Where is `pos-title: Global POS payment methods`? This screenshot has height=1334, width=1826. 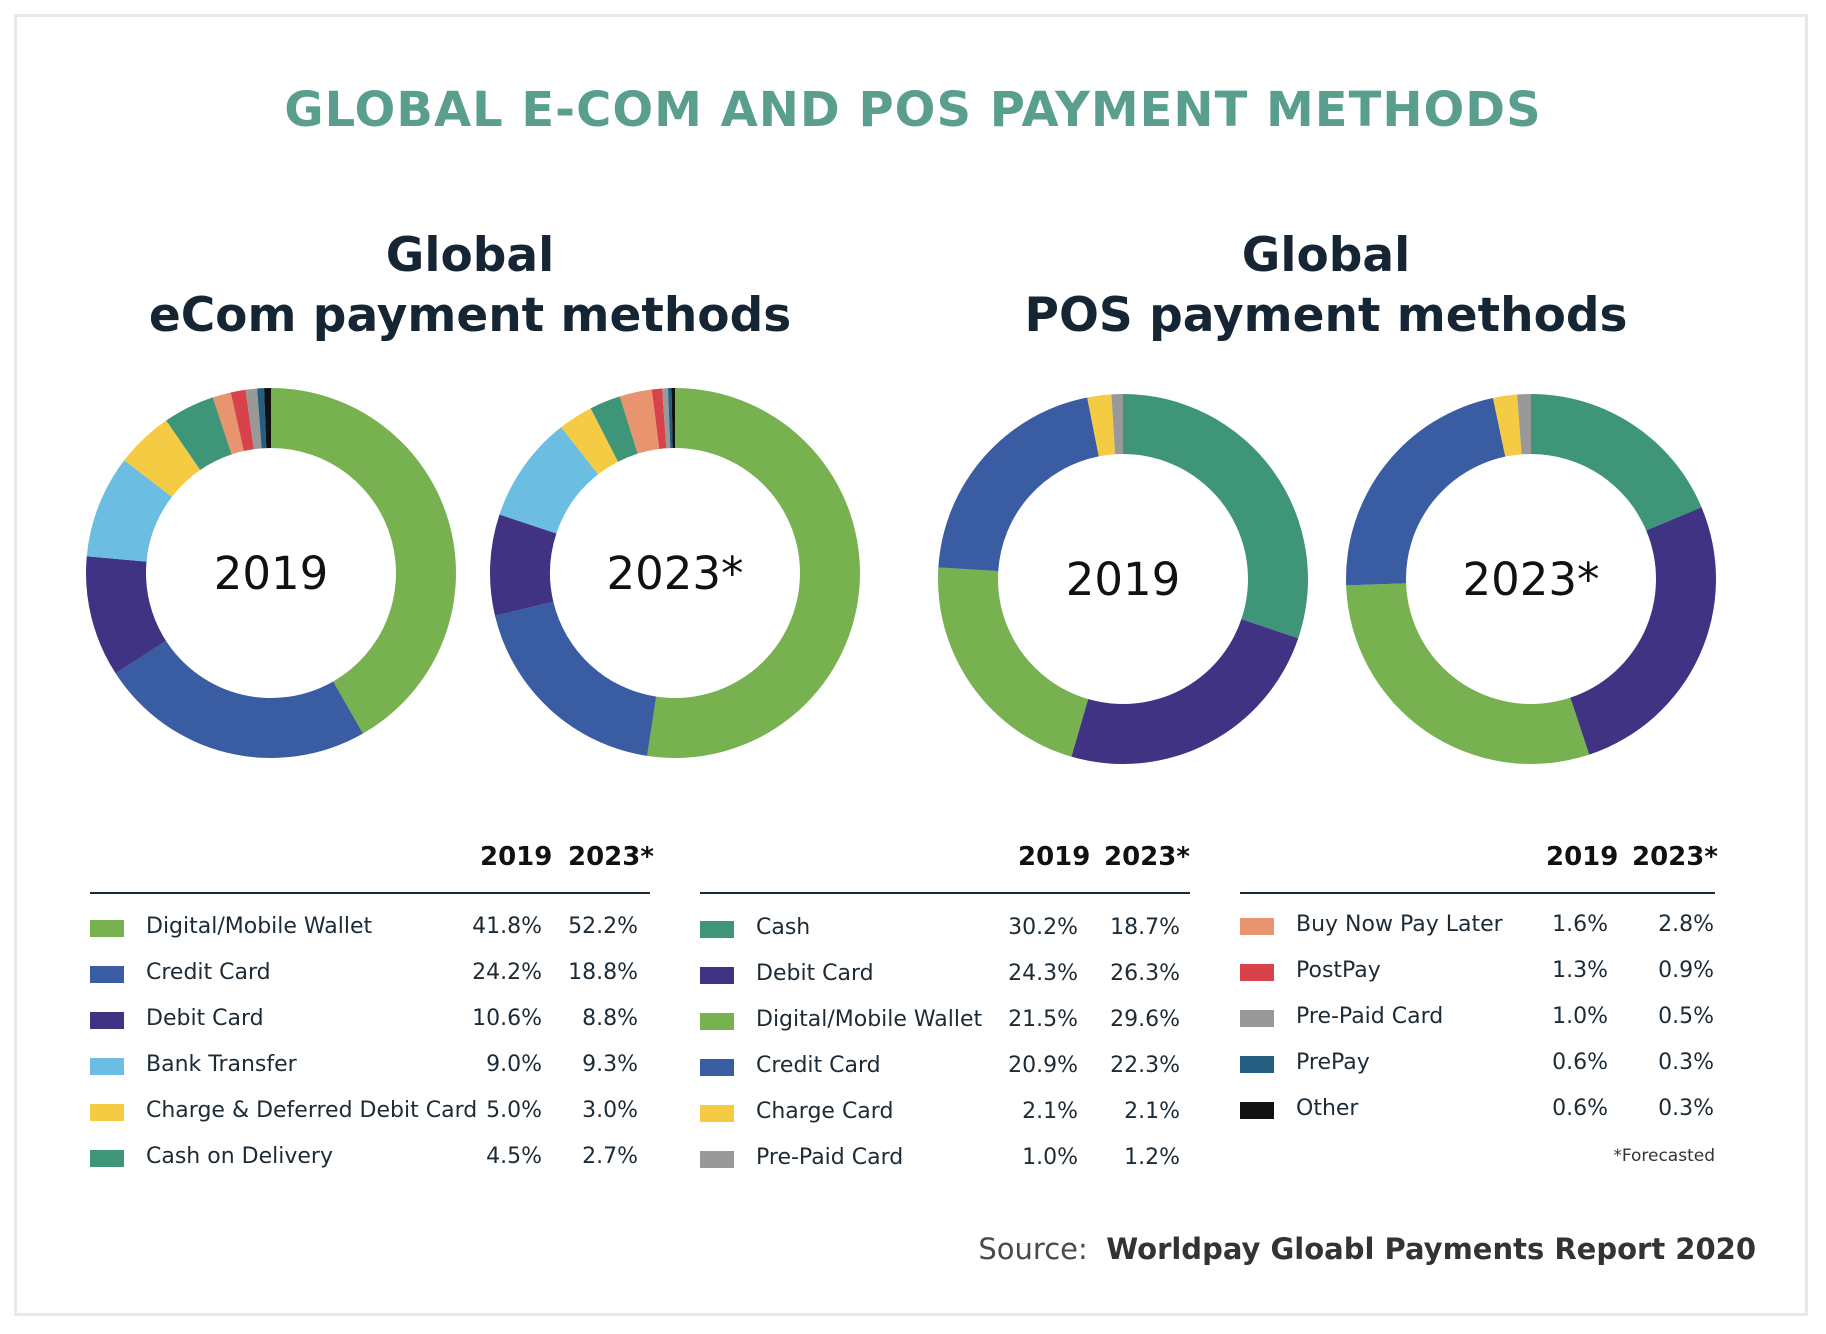 pos-title: Global POS payment methods is located at coordinates (1326, 286).